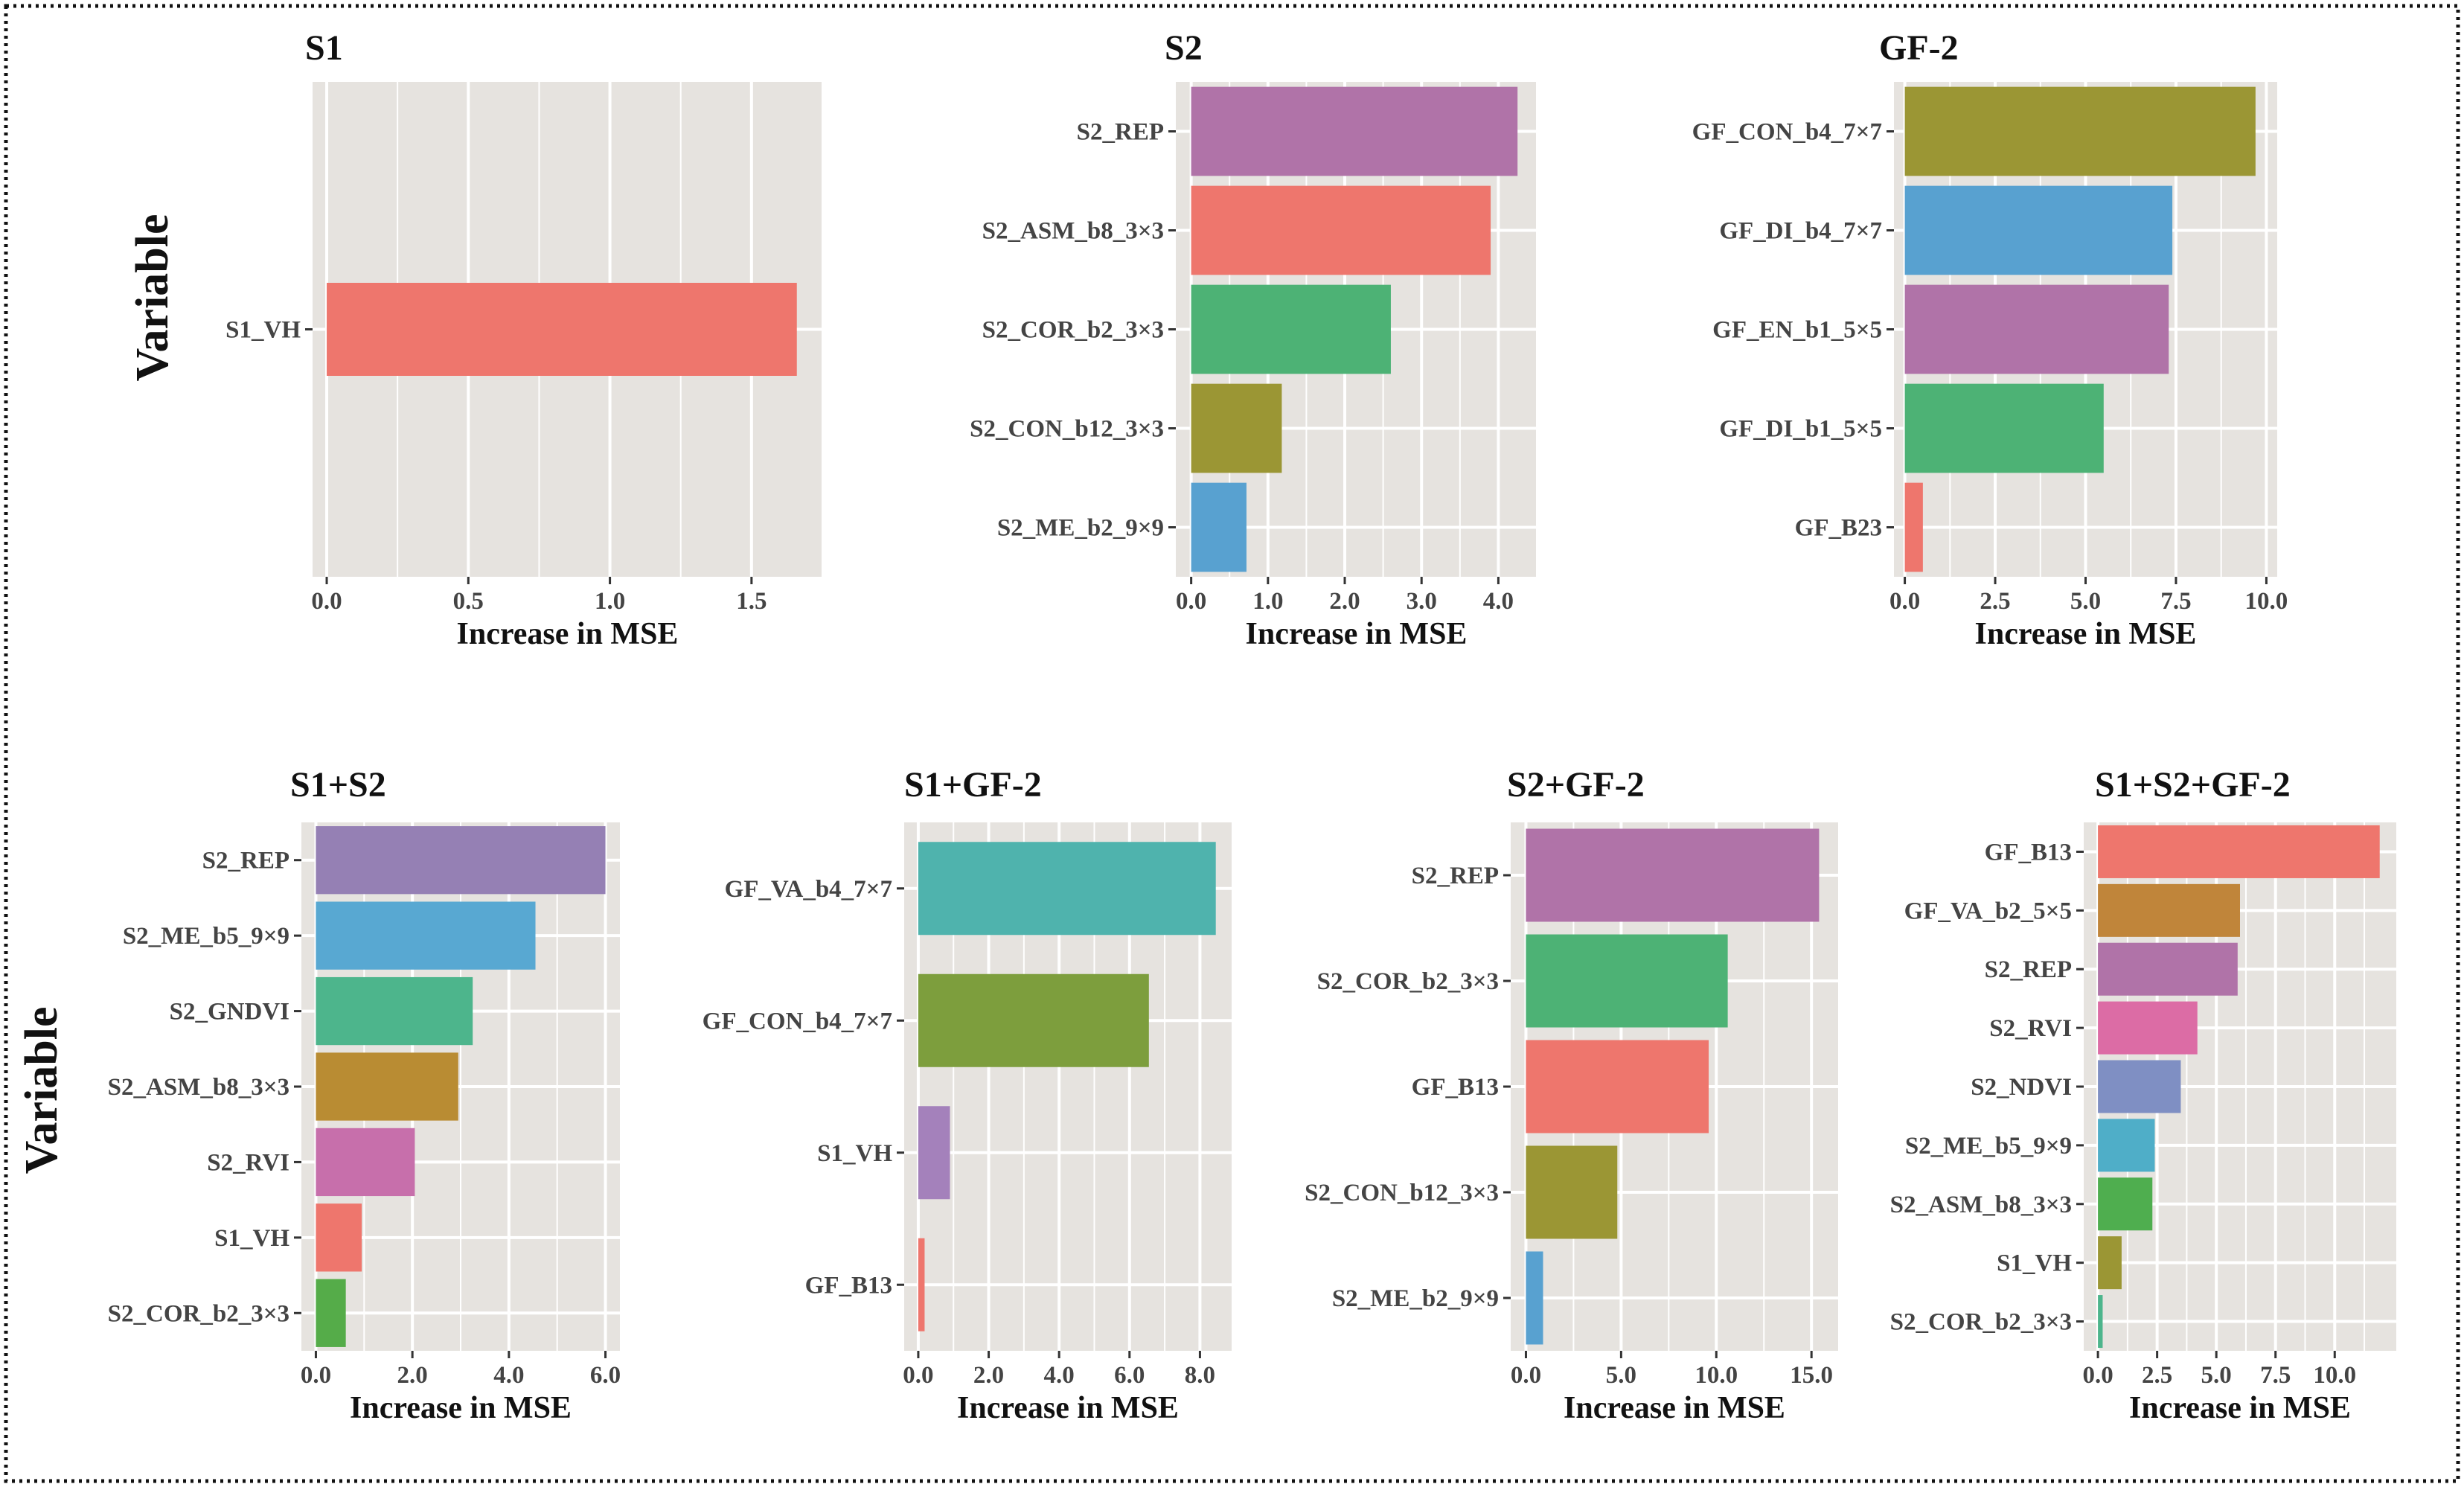 Image resolution: width=2464 pixels, height=1487 pixels. Describe the element at coordinates (808, 889) in the screenshot. I see `y-tick-label: GF_VA_b4_7×7` at that location.